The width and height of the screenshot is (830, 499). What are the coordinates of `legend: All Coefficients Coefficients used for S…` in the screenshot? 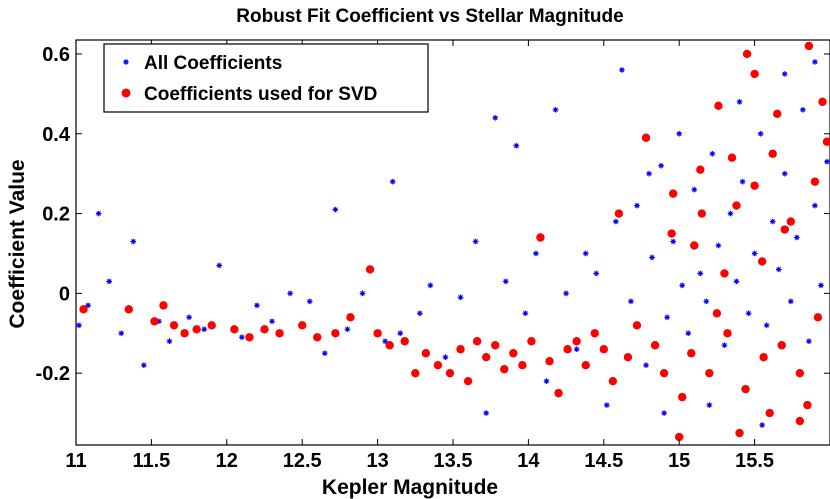 It's located at (266, 78).